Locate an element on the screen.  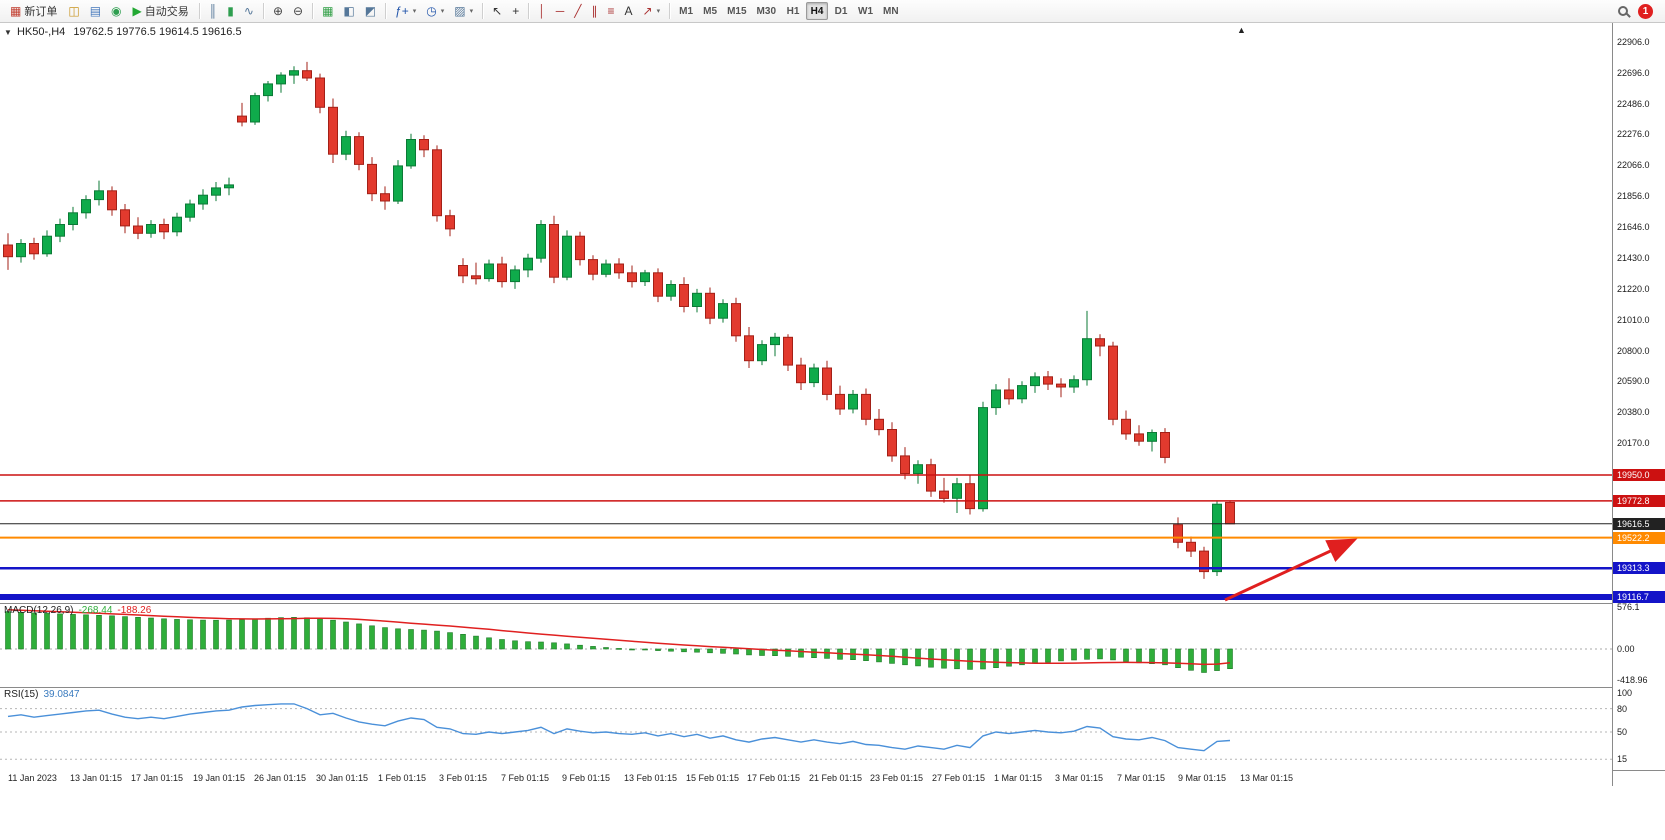
toolbar-right: 1 is located at coordinates (1639, 11).